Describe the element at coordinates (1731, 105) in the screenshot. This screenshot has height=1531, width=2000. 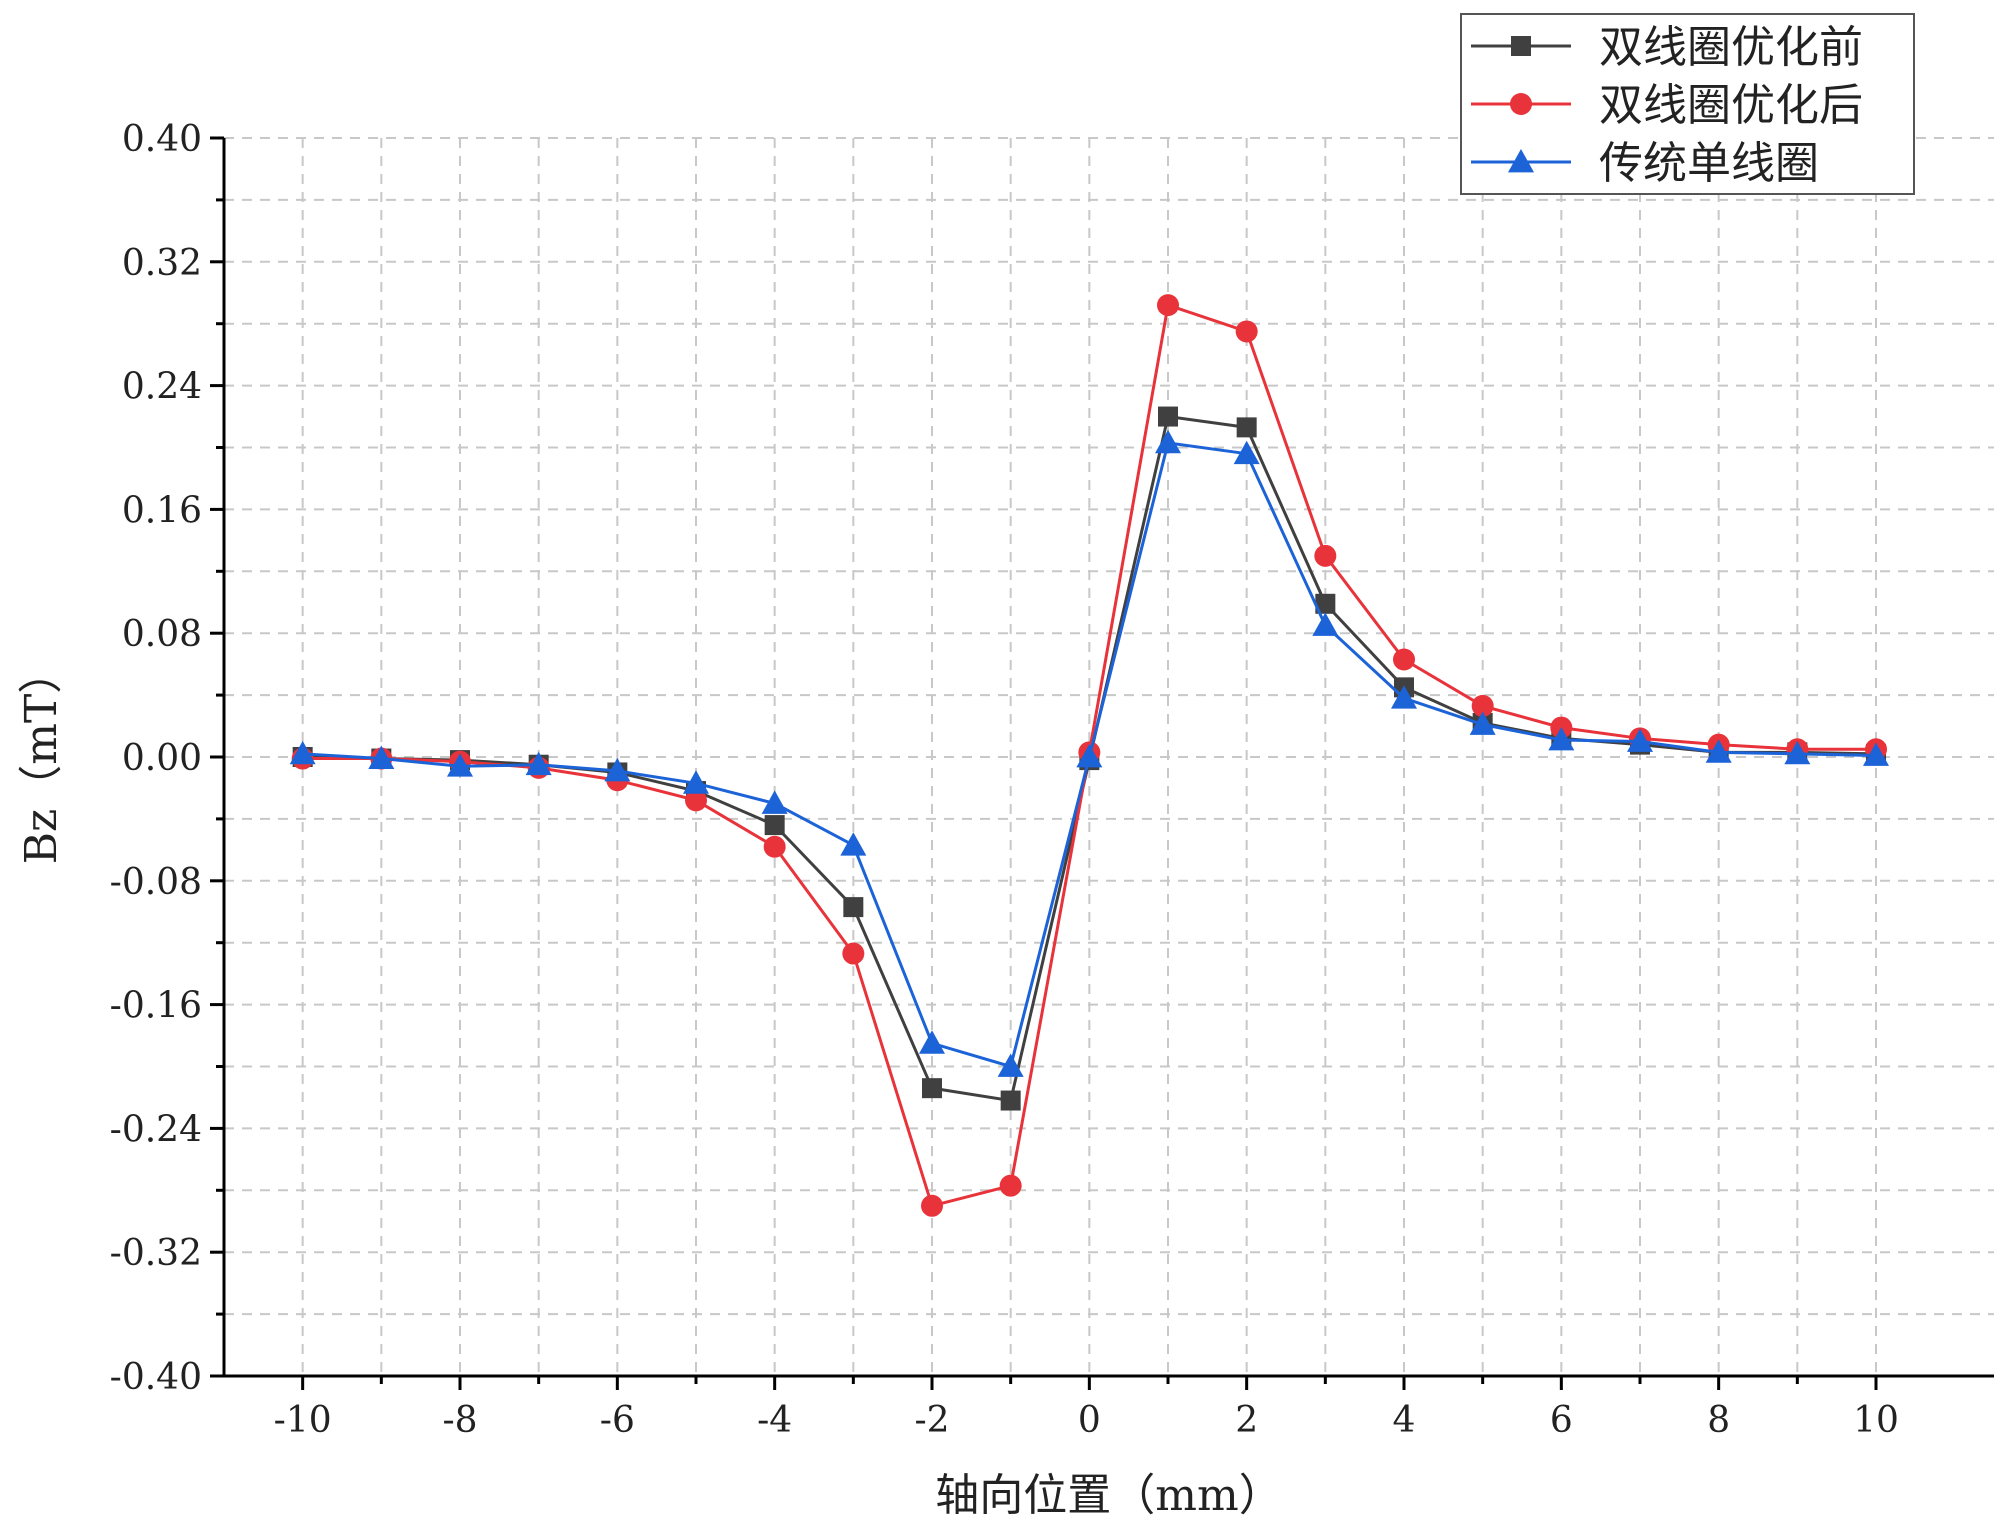
I see `legend-label: 双线圈优化后` at that location.